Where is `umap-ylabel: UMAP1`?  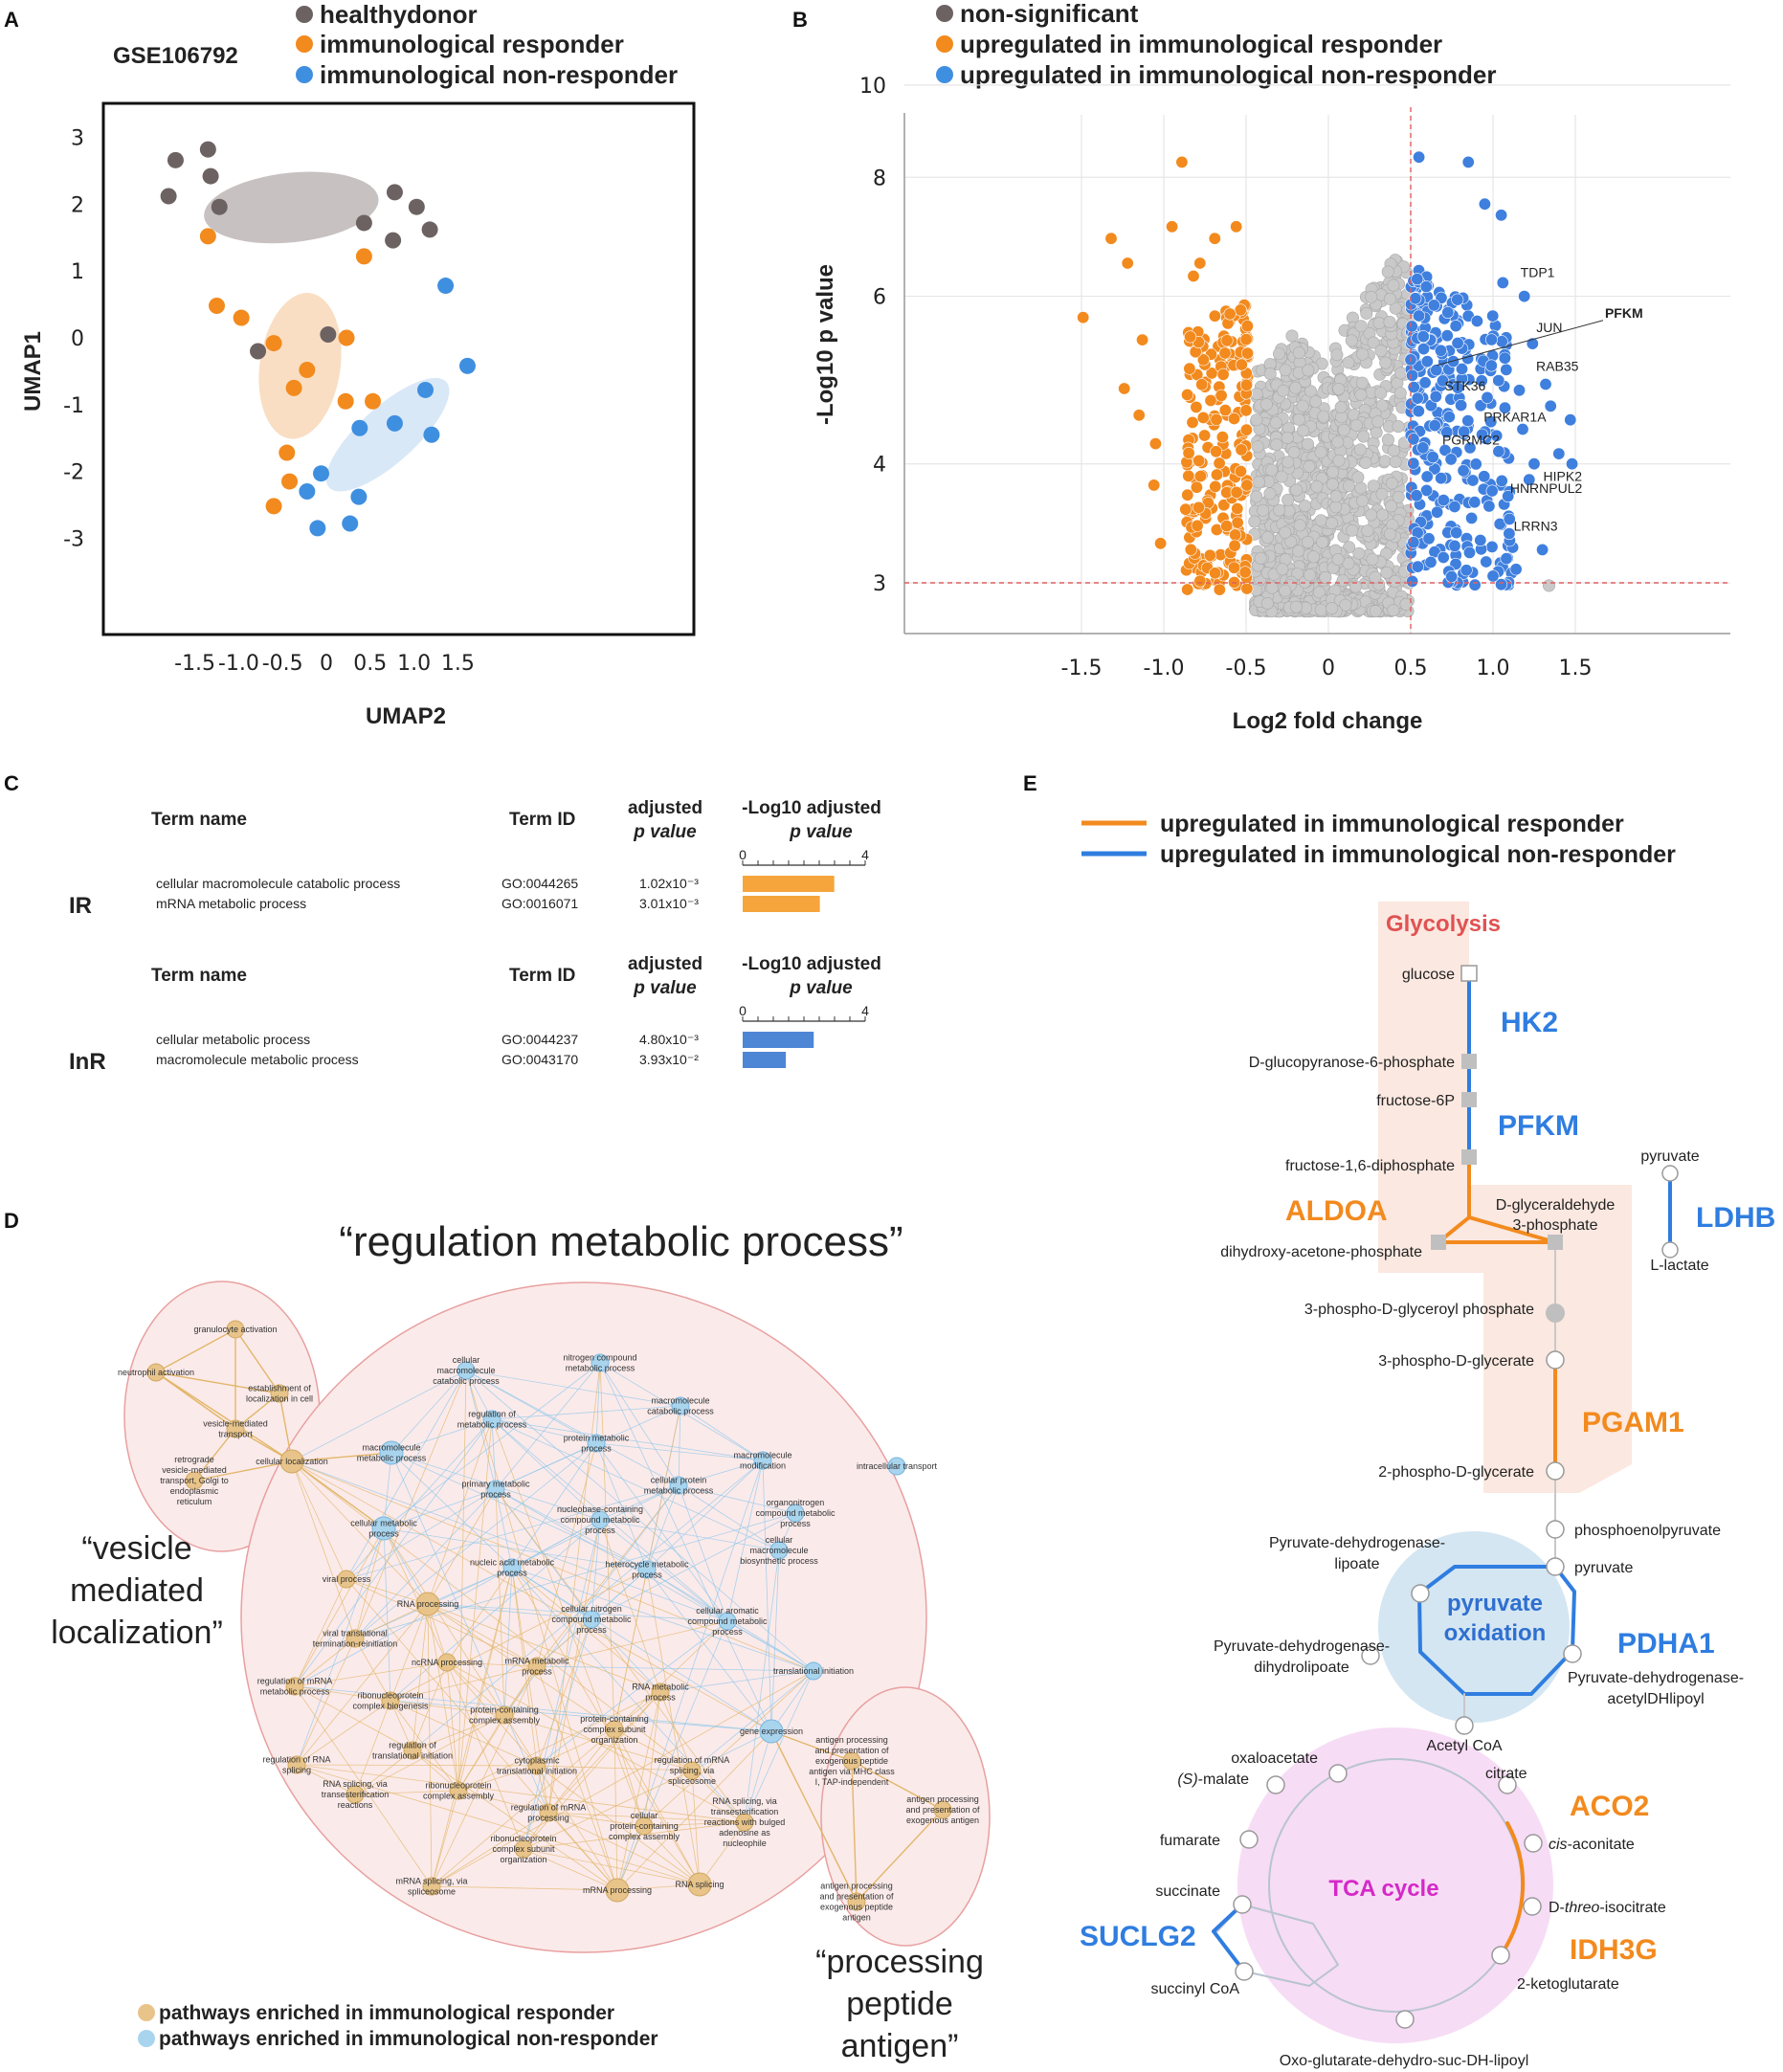 umap-ylabel: UMAP1 is located at coordinates (33, 372).